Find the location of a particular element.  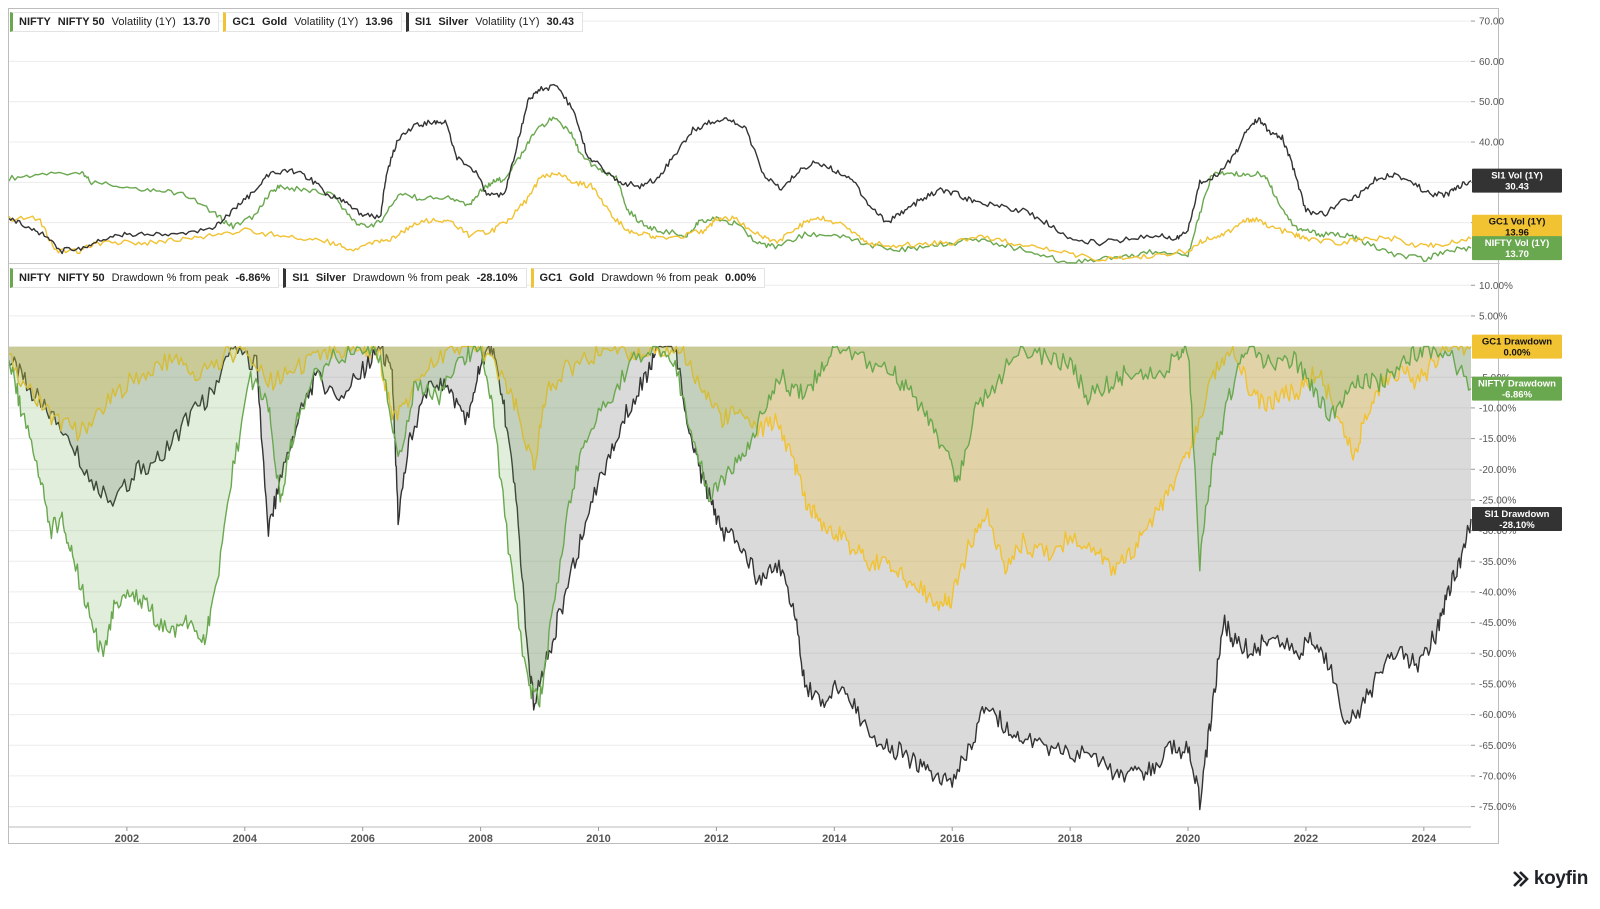

price-tag: SI1 Drawdown-28.10% is located at coordinates (1517, 518).